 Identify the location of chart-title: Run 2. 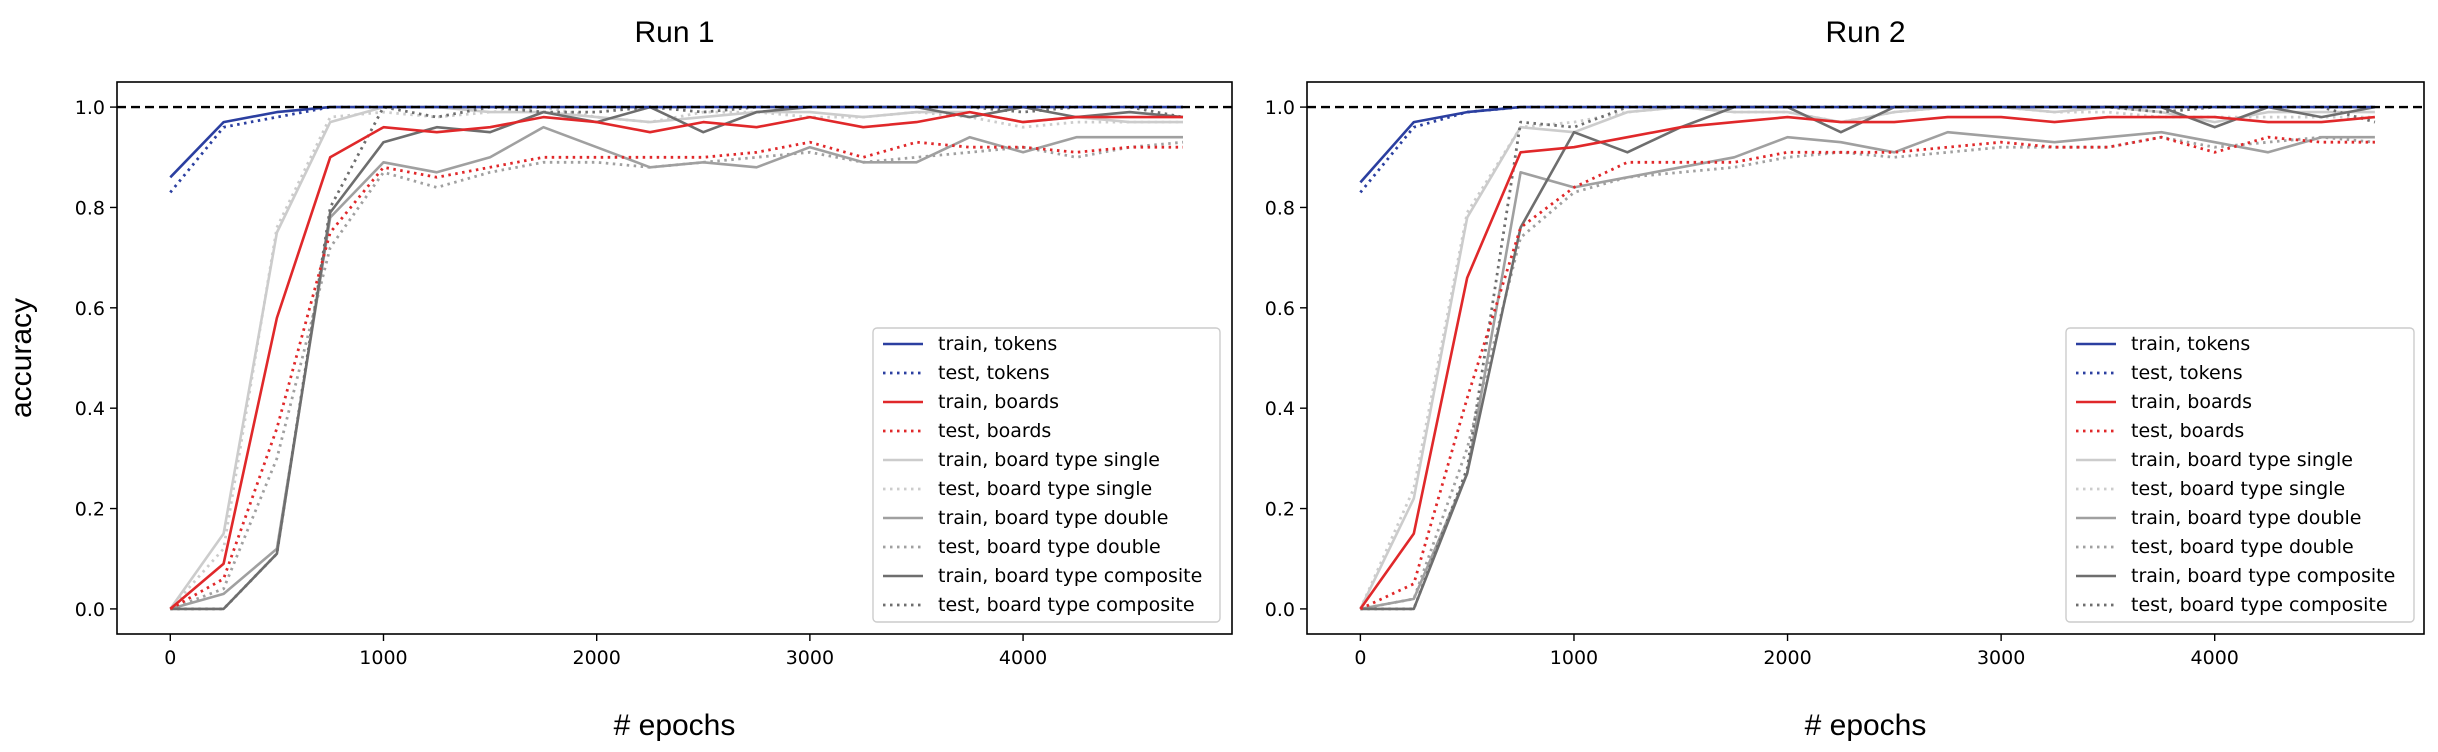
(1865, 32).